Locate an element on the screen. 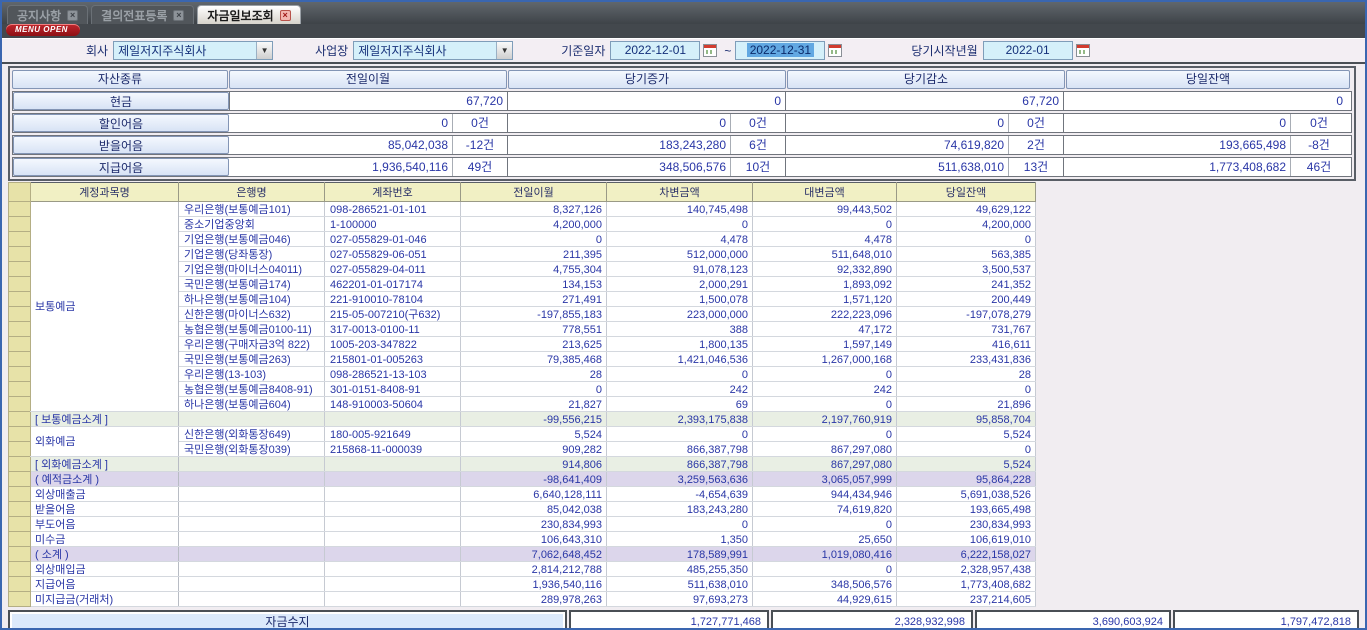 Image resolution: width=1367 pixels, height=630 pixels. bank-name-cell is located at coordinates (251, 419).